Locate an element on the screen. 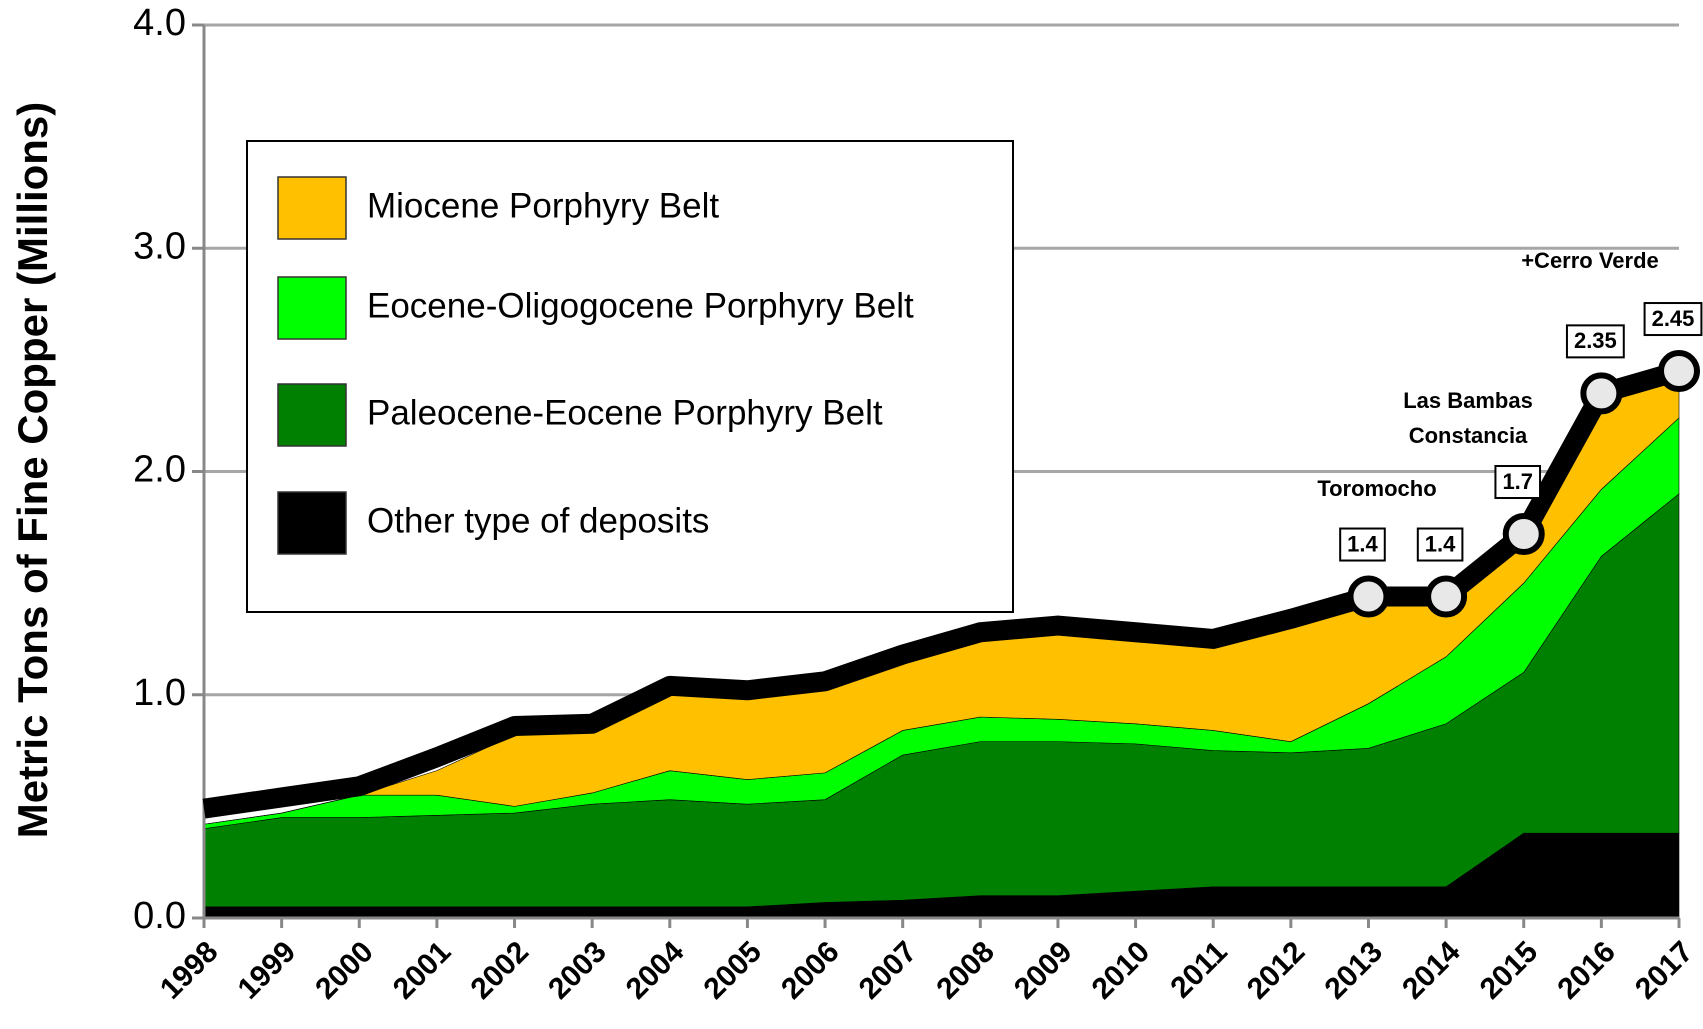 Image resolution: width=1703 pixels, height=1029 pixels. x-tick-label: 2006 is located at coordinates (810, 970).